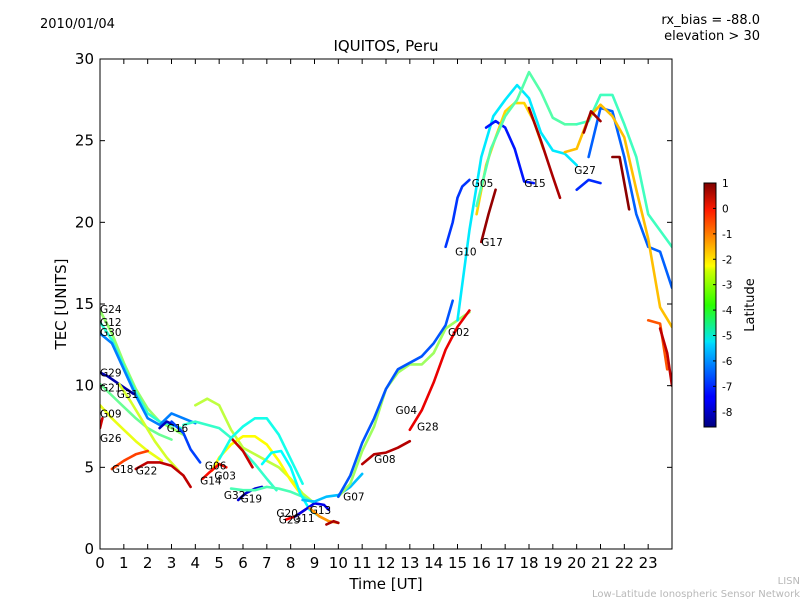 Image resolution: width=800 pixels, height=601 pixels. What do you see at coordinates (433, 563) in the screenshot?
I see `x-tick-label: 14` at bounding box center [433, 563].